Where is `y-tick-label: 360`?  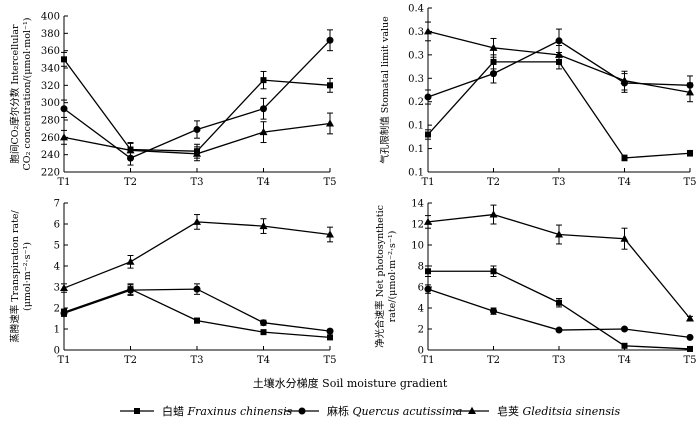
y-tick-label: 360 is located at coordinates (50, 51).